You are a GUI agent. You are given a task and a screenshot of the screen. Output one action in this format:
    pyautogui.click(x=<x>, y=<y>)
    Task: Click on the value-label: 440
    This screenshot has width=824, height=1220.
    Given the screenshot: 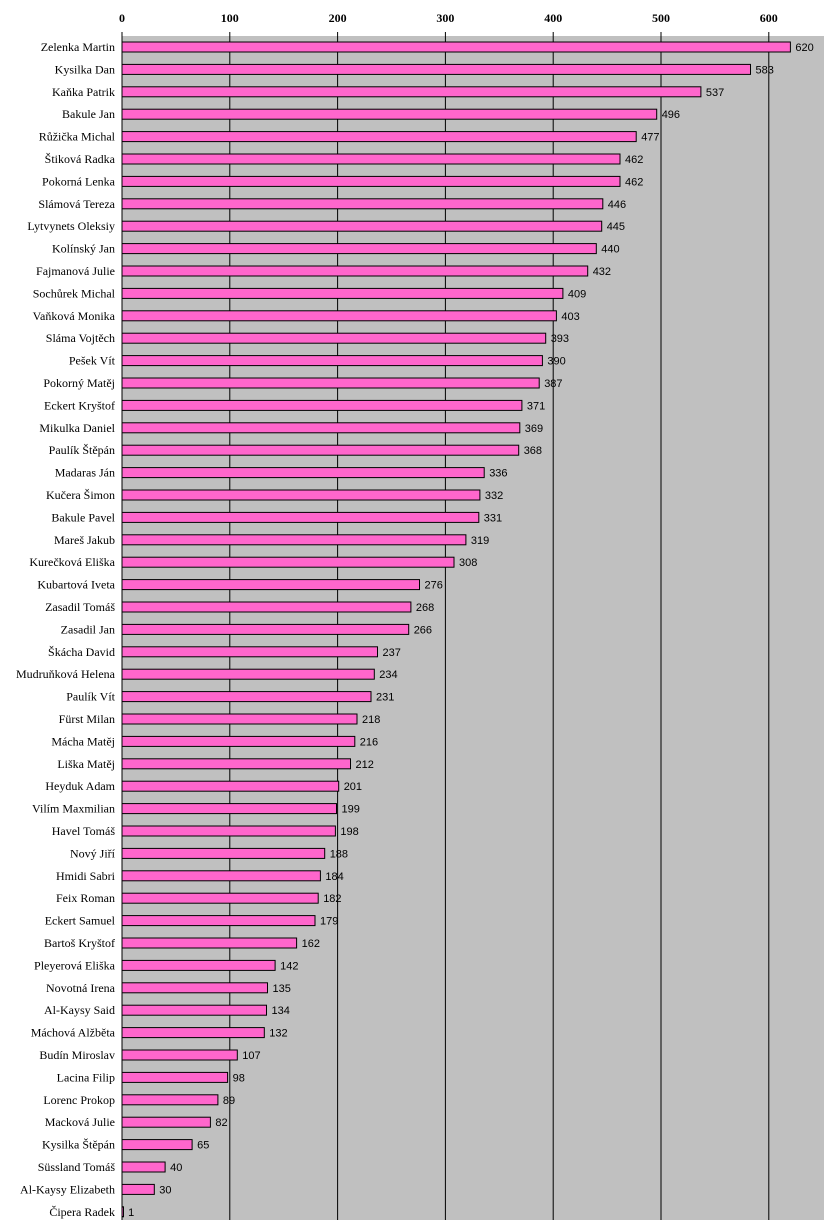 What is the action you would take?
    pyautogui.click(x=610, y=250)
    